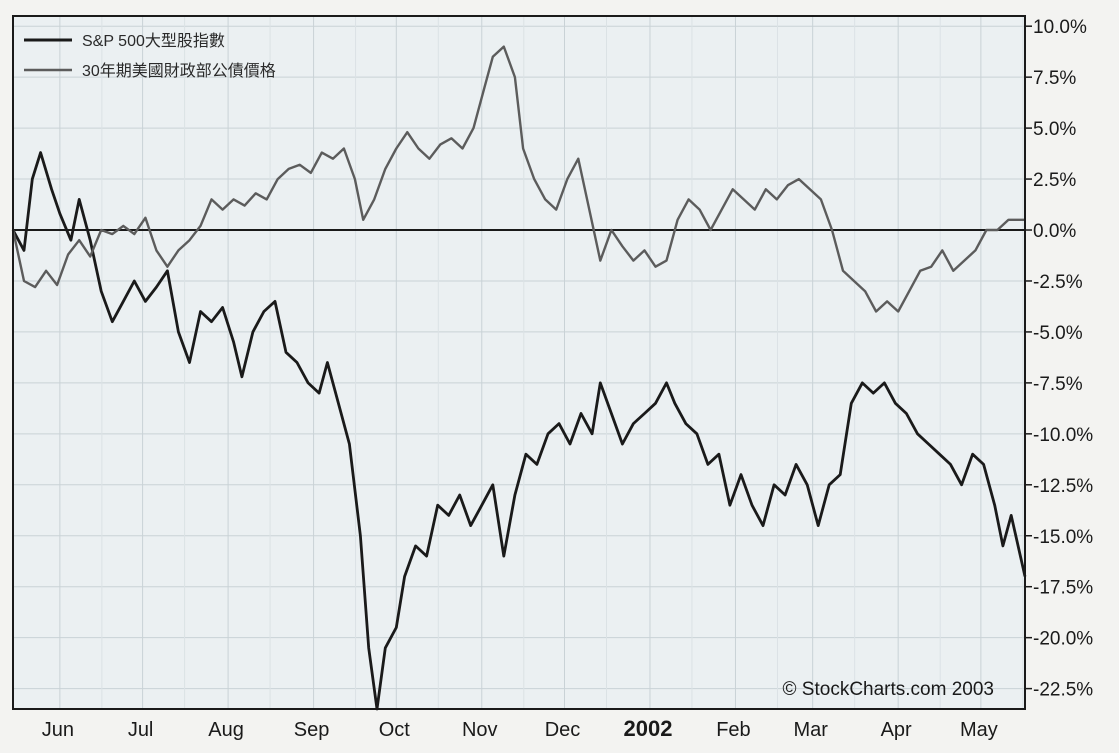  I want to click on y-tick-label: -22.5%, so click(1063, 690).